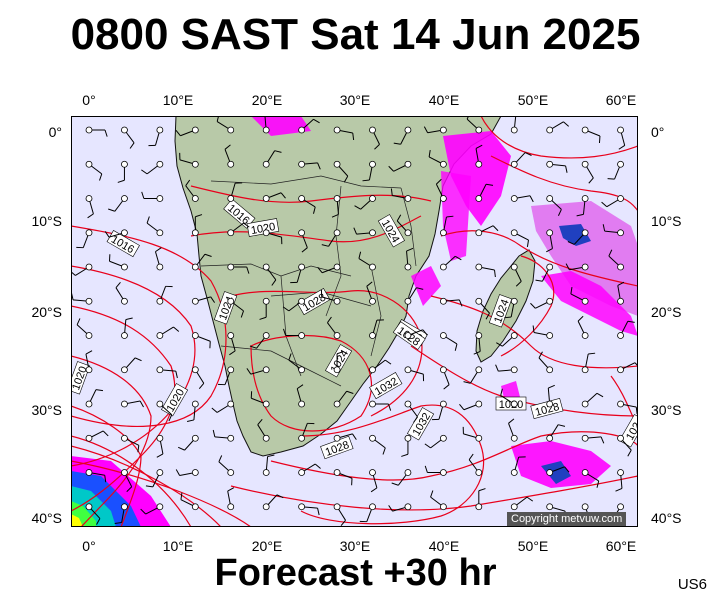 The width and height of the screenshot is (711, 600). Describe the element at coordinates (666, 410) in the screenshot. I see `lat-label: 30°S` at that location.